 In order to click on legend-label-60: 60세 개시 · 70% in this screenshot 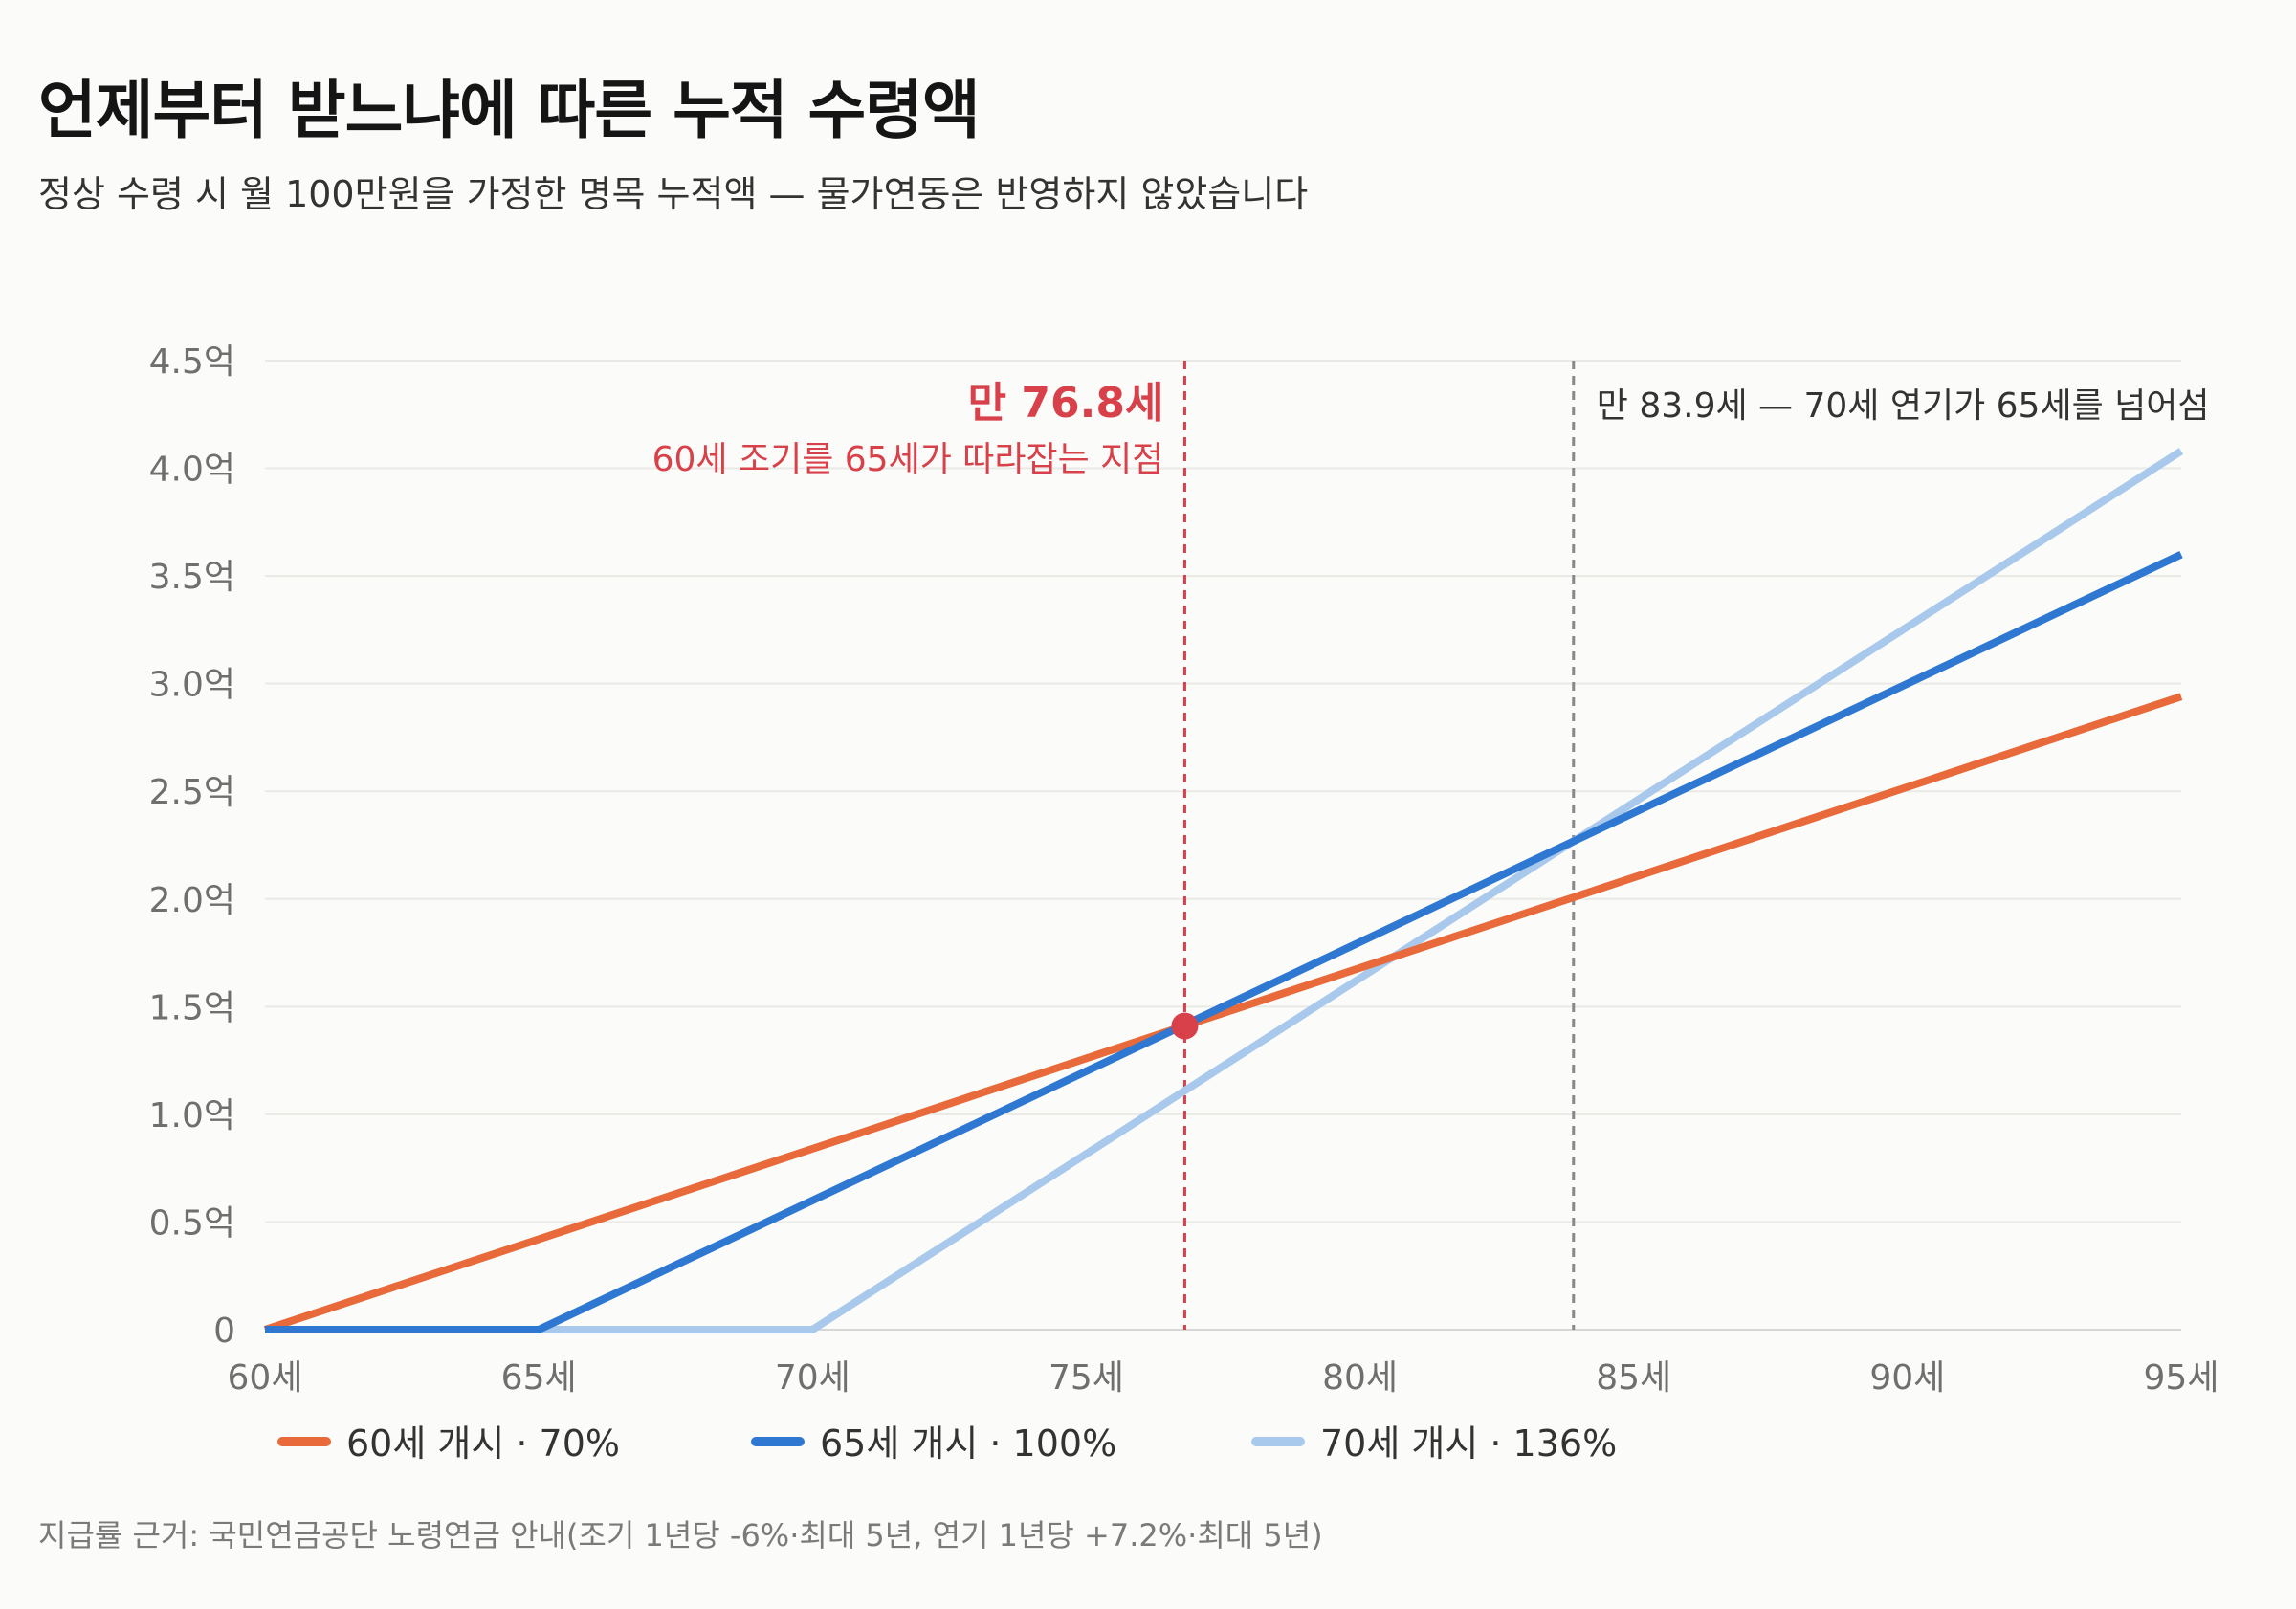, I will do `click(483, 1443)`.